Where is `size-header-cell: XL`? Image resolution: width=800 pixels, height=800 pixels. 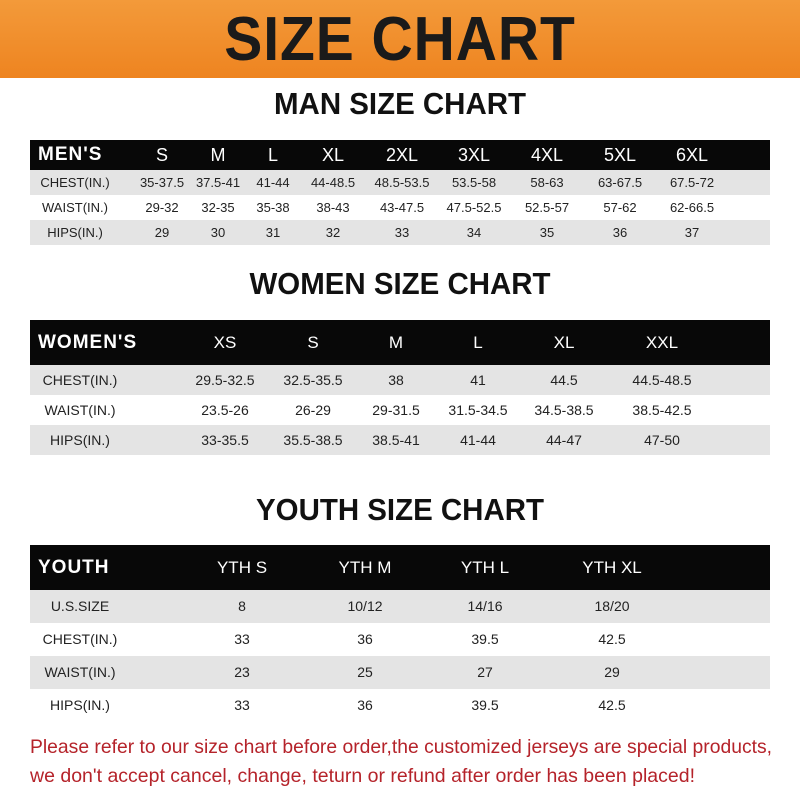 size-header-cell: XL is located at coordinates (333, 155).